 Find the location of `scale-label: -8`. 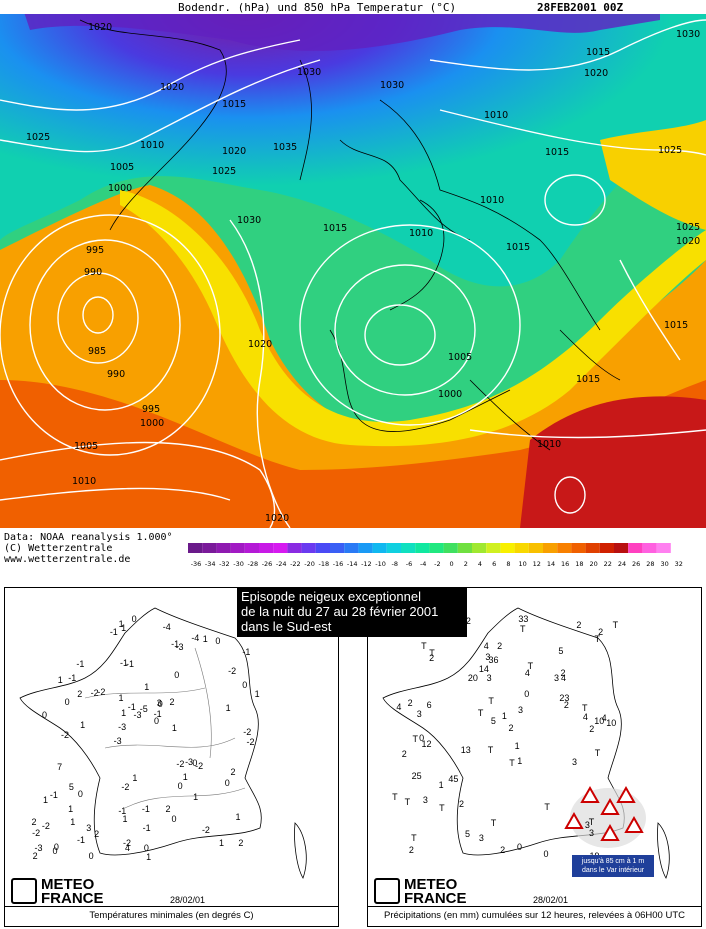

scale-label: -8 is located at coordinates (395, 564).